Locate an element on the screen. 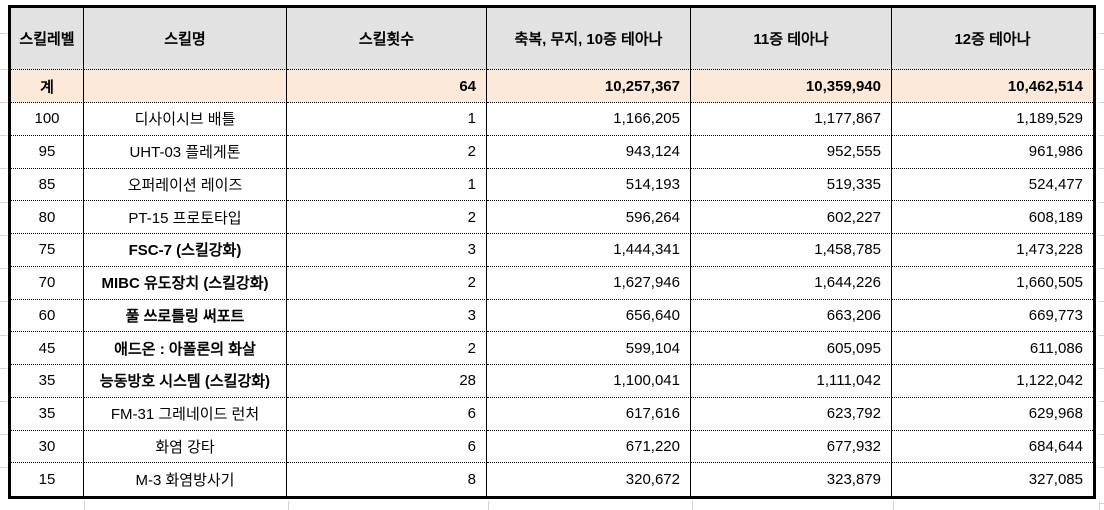 This screenshot has height=510, width=1104. cell-teana-12: 629,968 is located at coordinates (992, 414).